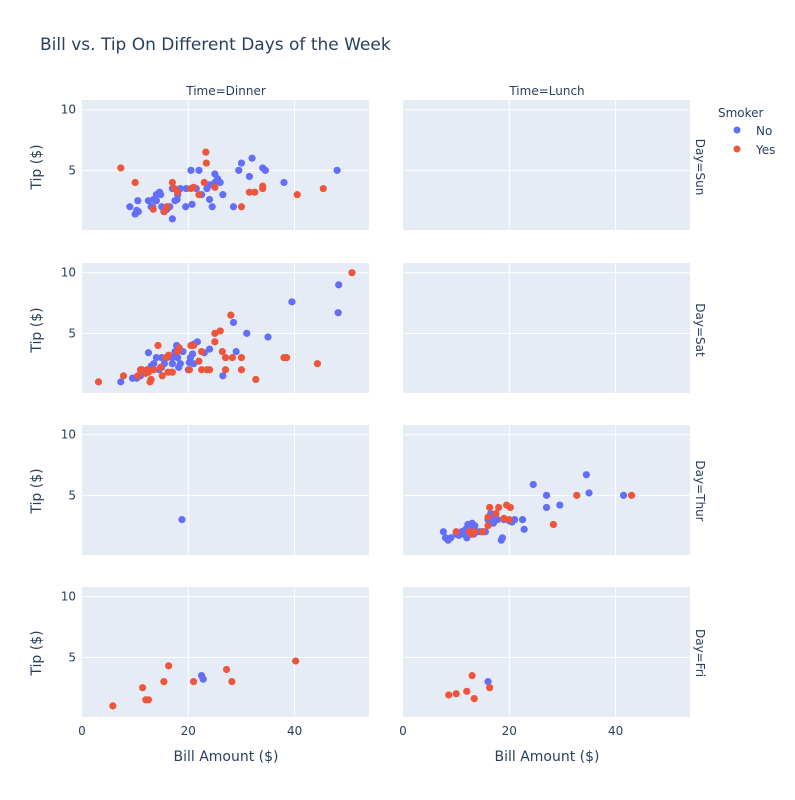 The image size is (795, 800). What do you see at coordinates (546, 652) in the screenshot?
I see `panel-background` at bounding box center [546, 652].